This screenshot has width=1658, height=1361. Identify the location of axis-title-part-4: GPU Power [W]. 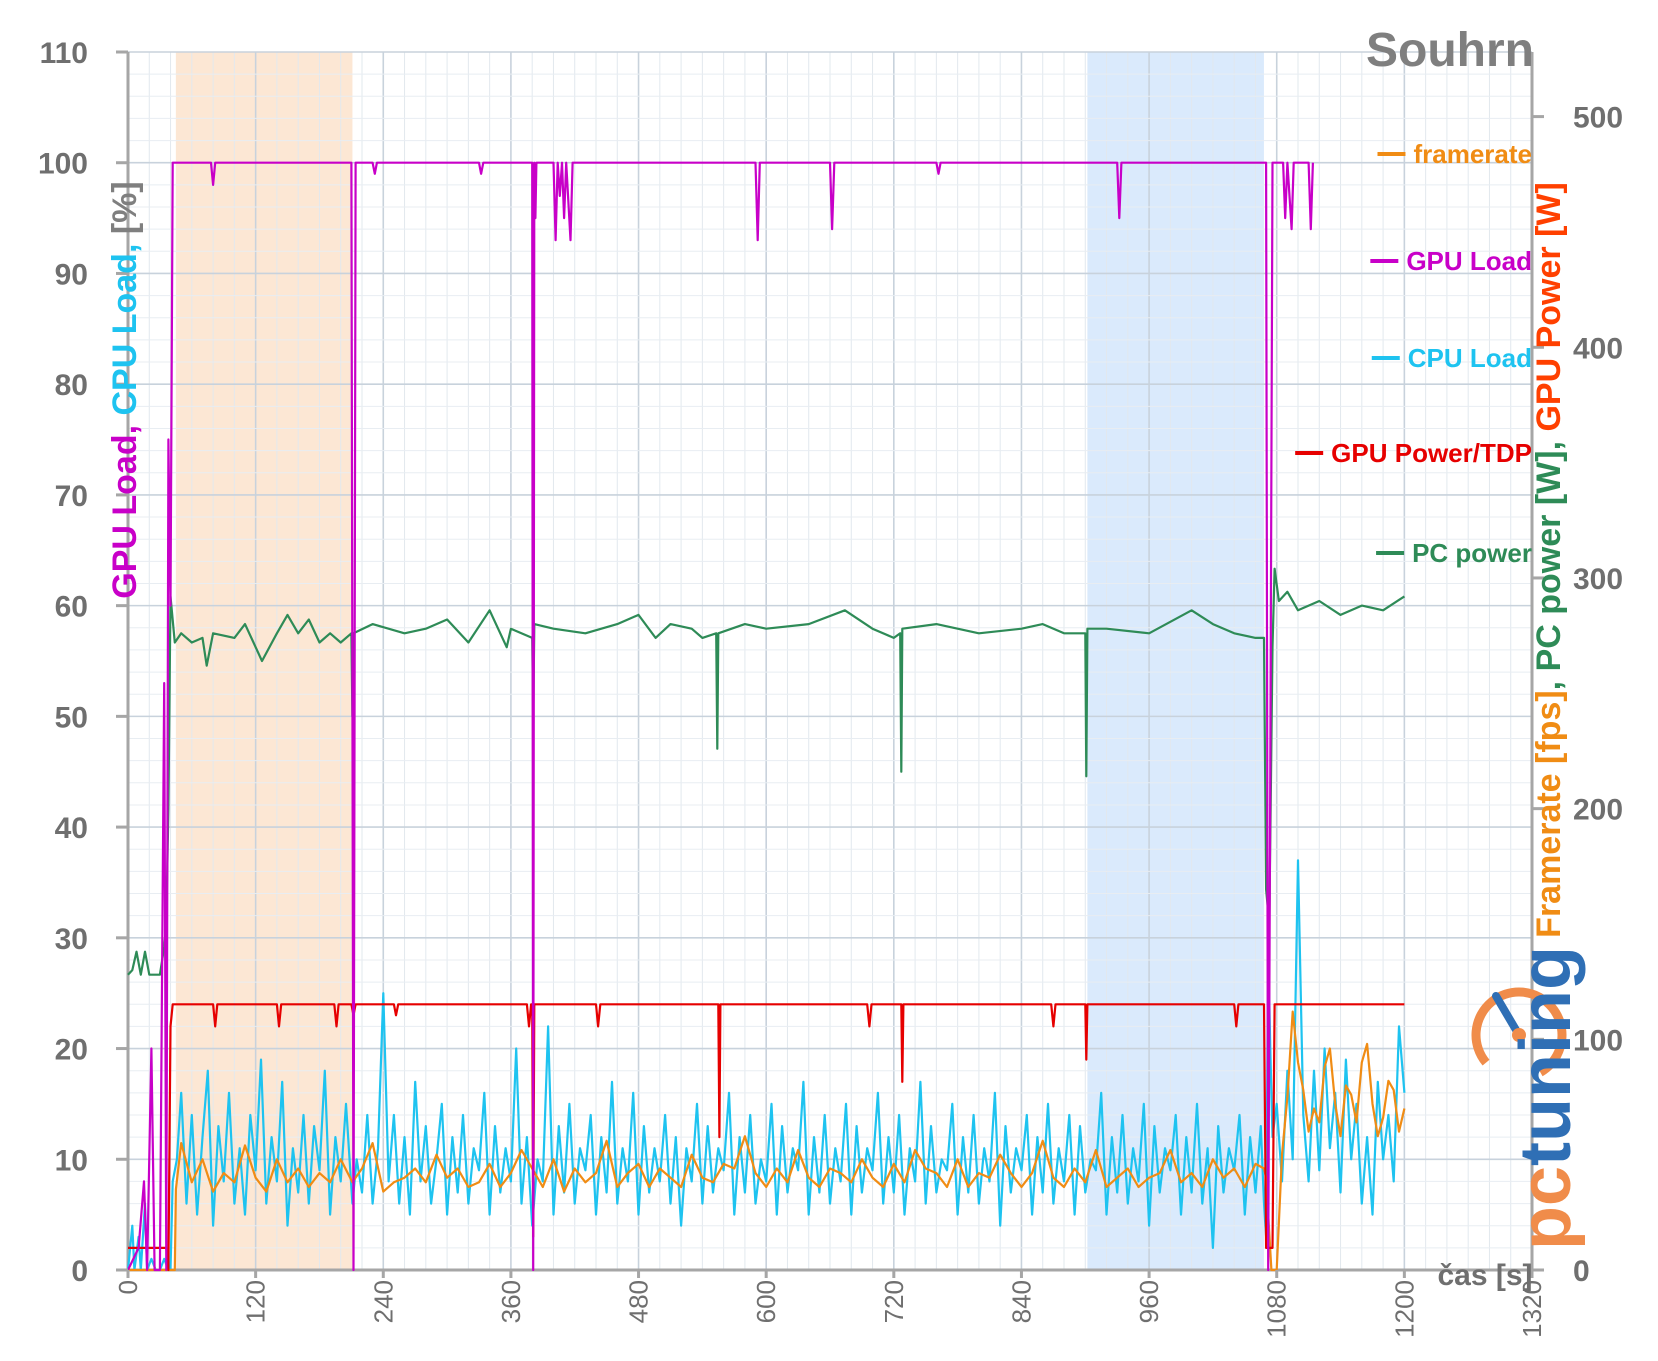
(1549, 306).